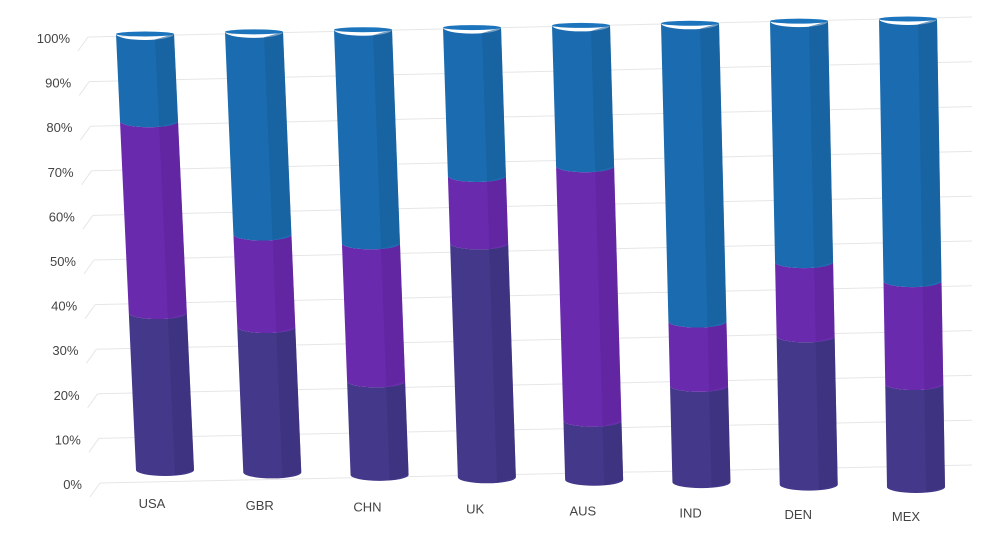  I want to click on y-tick-label: 60%, so click(62, 216).